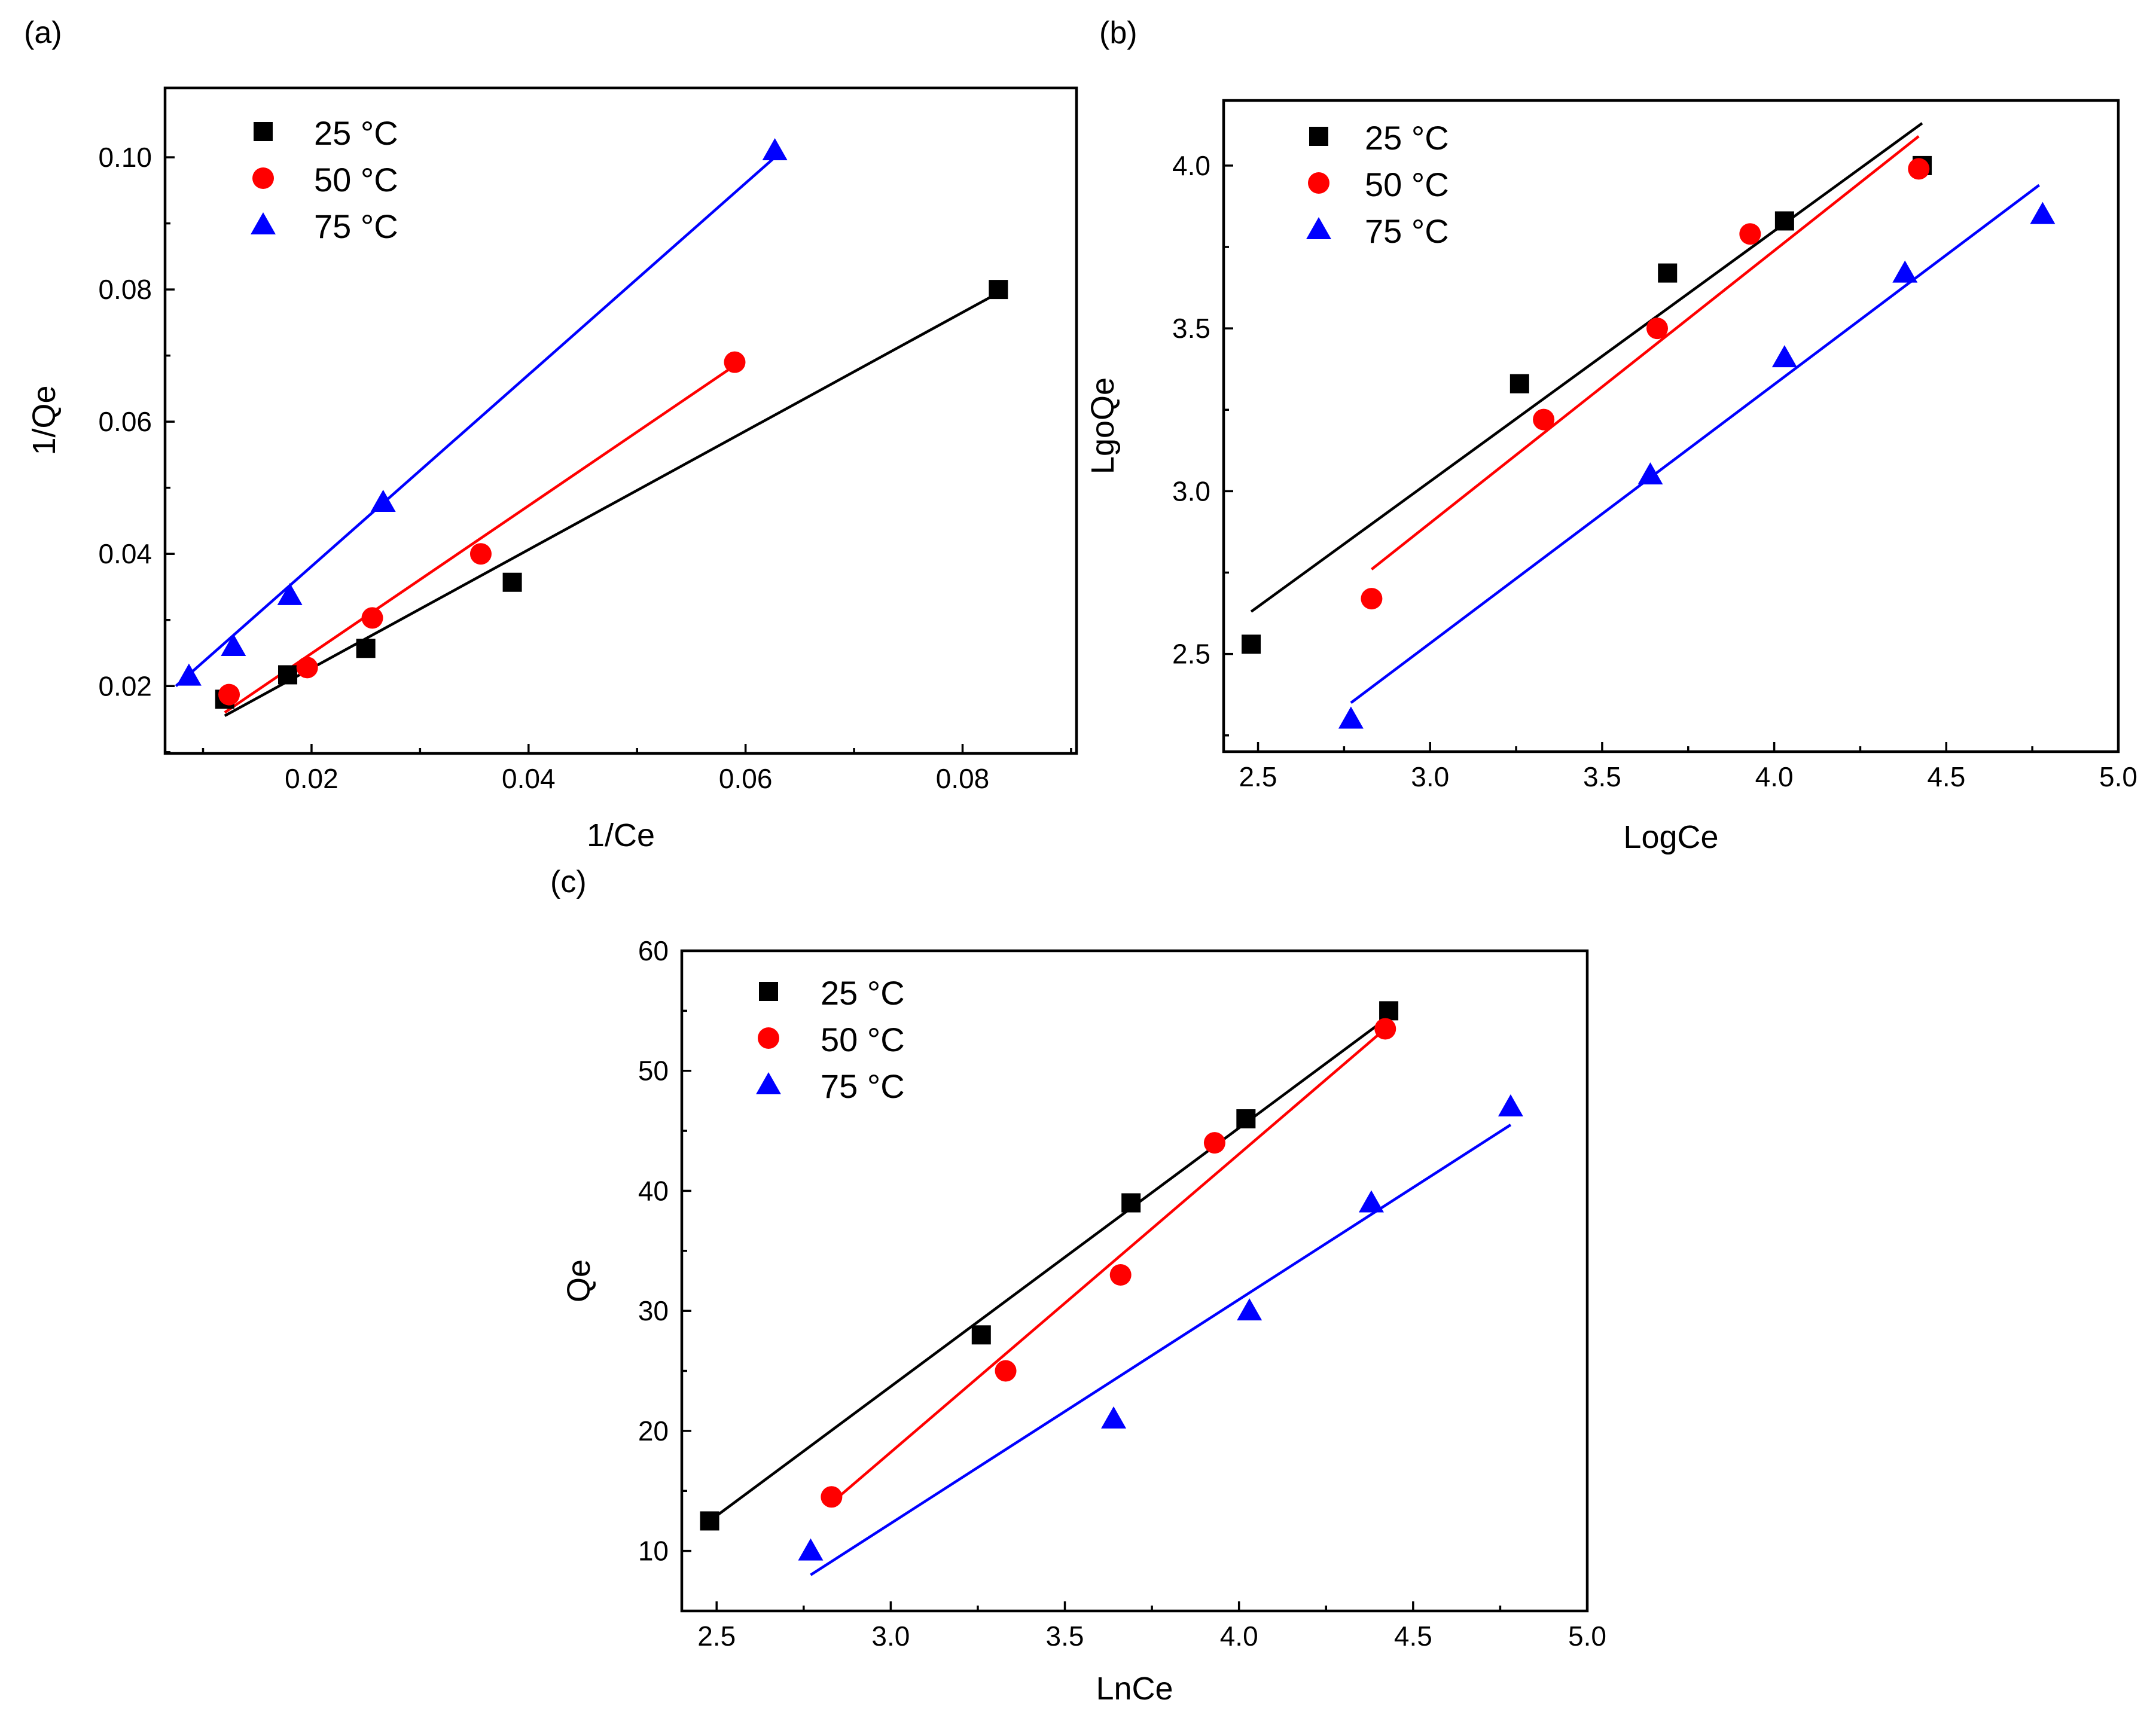  Describe the element at coordinates (1688, 767) in the screenshot. I see `panel-b-x-ticks: 2.5 3.0 3.5 4.0 4.5 5.0` at that location.